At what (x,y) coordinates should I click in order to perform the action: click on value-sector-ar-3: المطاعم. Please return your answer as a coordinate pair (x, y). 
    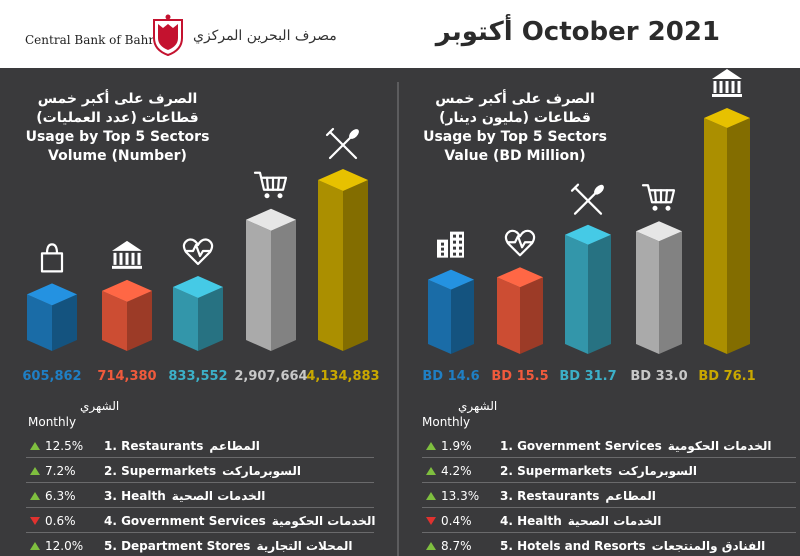
    Looking at the image, I should click on (630, 495).